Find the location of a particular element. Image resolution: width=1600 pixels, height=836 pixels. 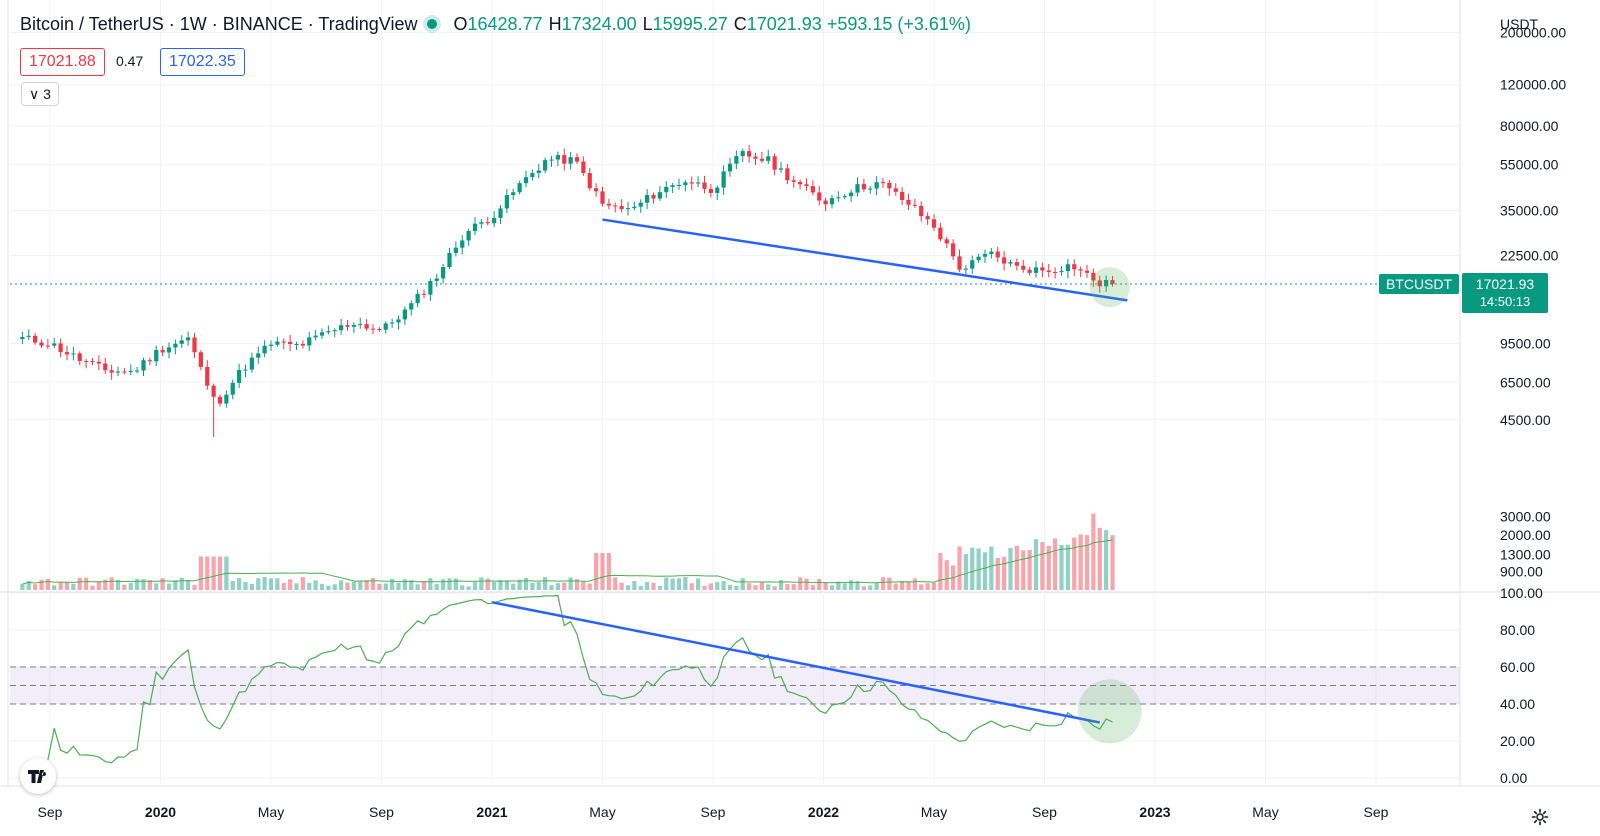

price-tag-countdown: 14:50:13 is located at coordinates (1505, 301).